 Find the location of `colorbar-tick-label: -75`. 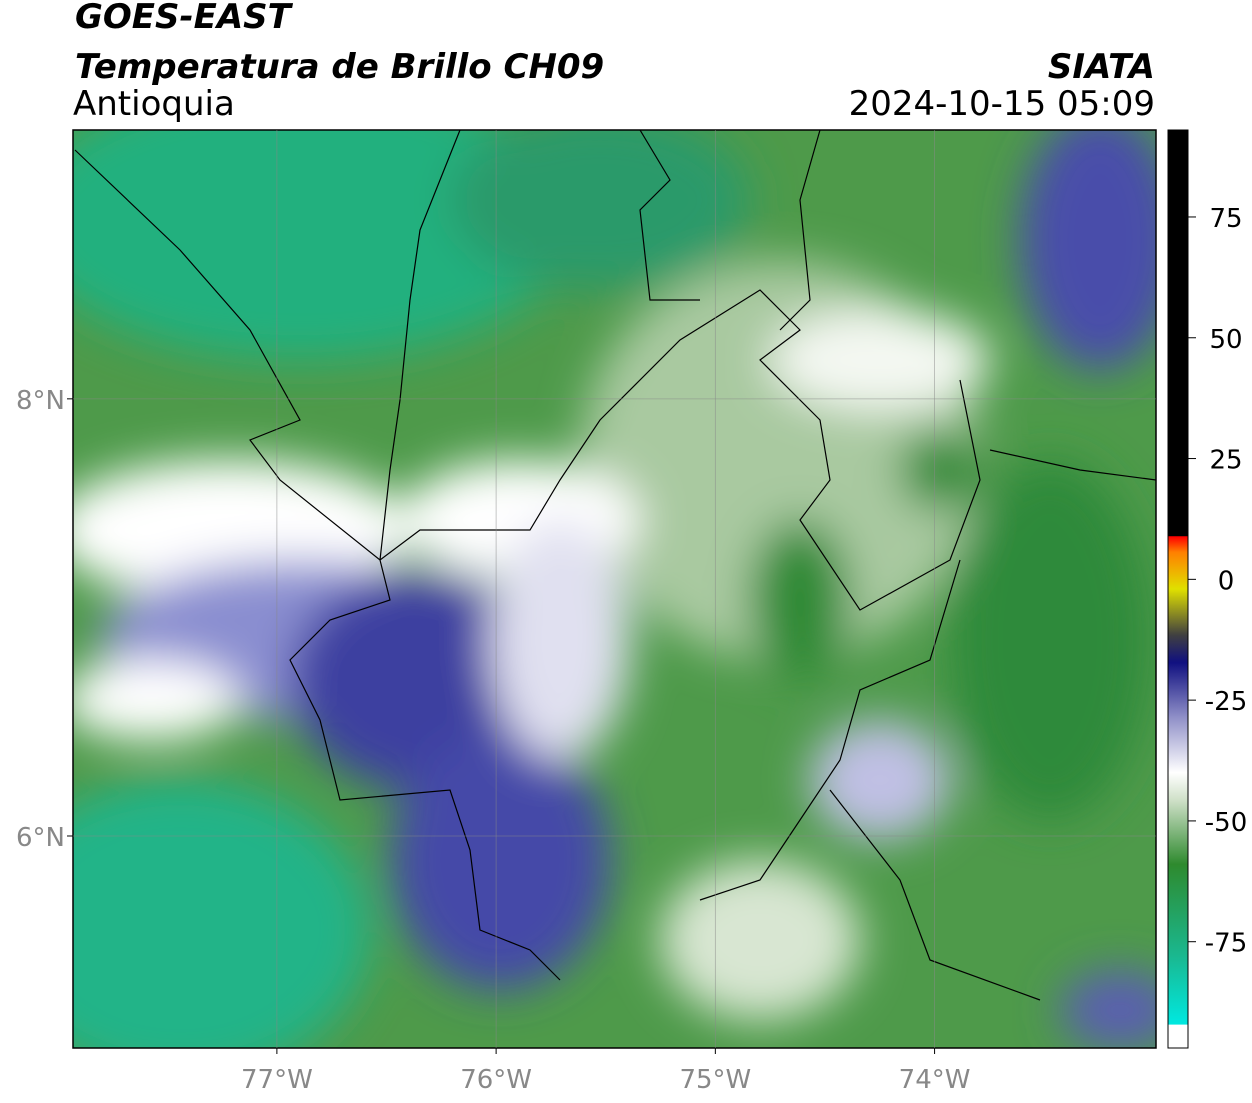

colorbar-tick-label: -75 is located at coordinates (1226, 944).